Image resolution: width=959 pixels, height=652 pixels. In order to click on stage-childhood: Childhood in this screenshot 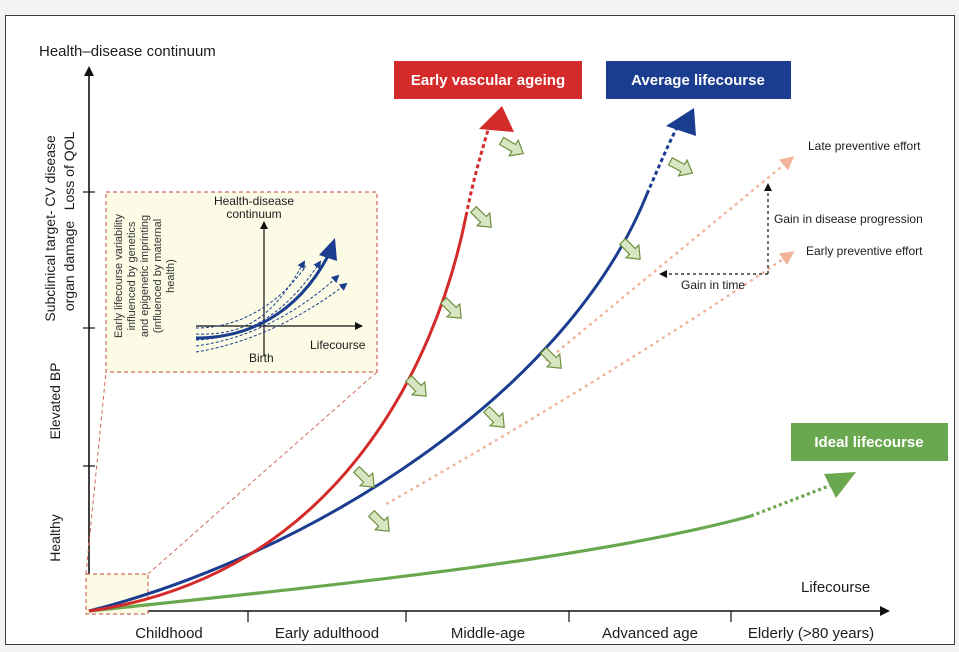, I will do `click(169, 633)`.